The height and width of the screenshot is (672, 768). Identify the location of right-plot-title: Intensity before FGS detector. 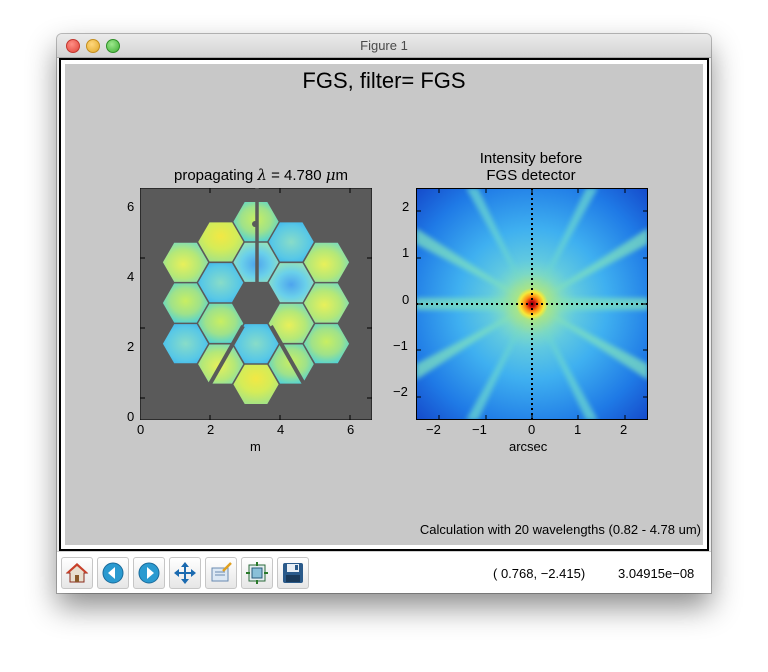
(531, 167).